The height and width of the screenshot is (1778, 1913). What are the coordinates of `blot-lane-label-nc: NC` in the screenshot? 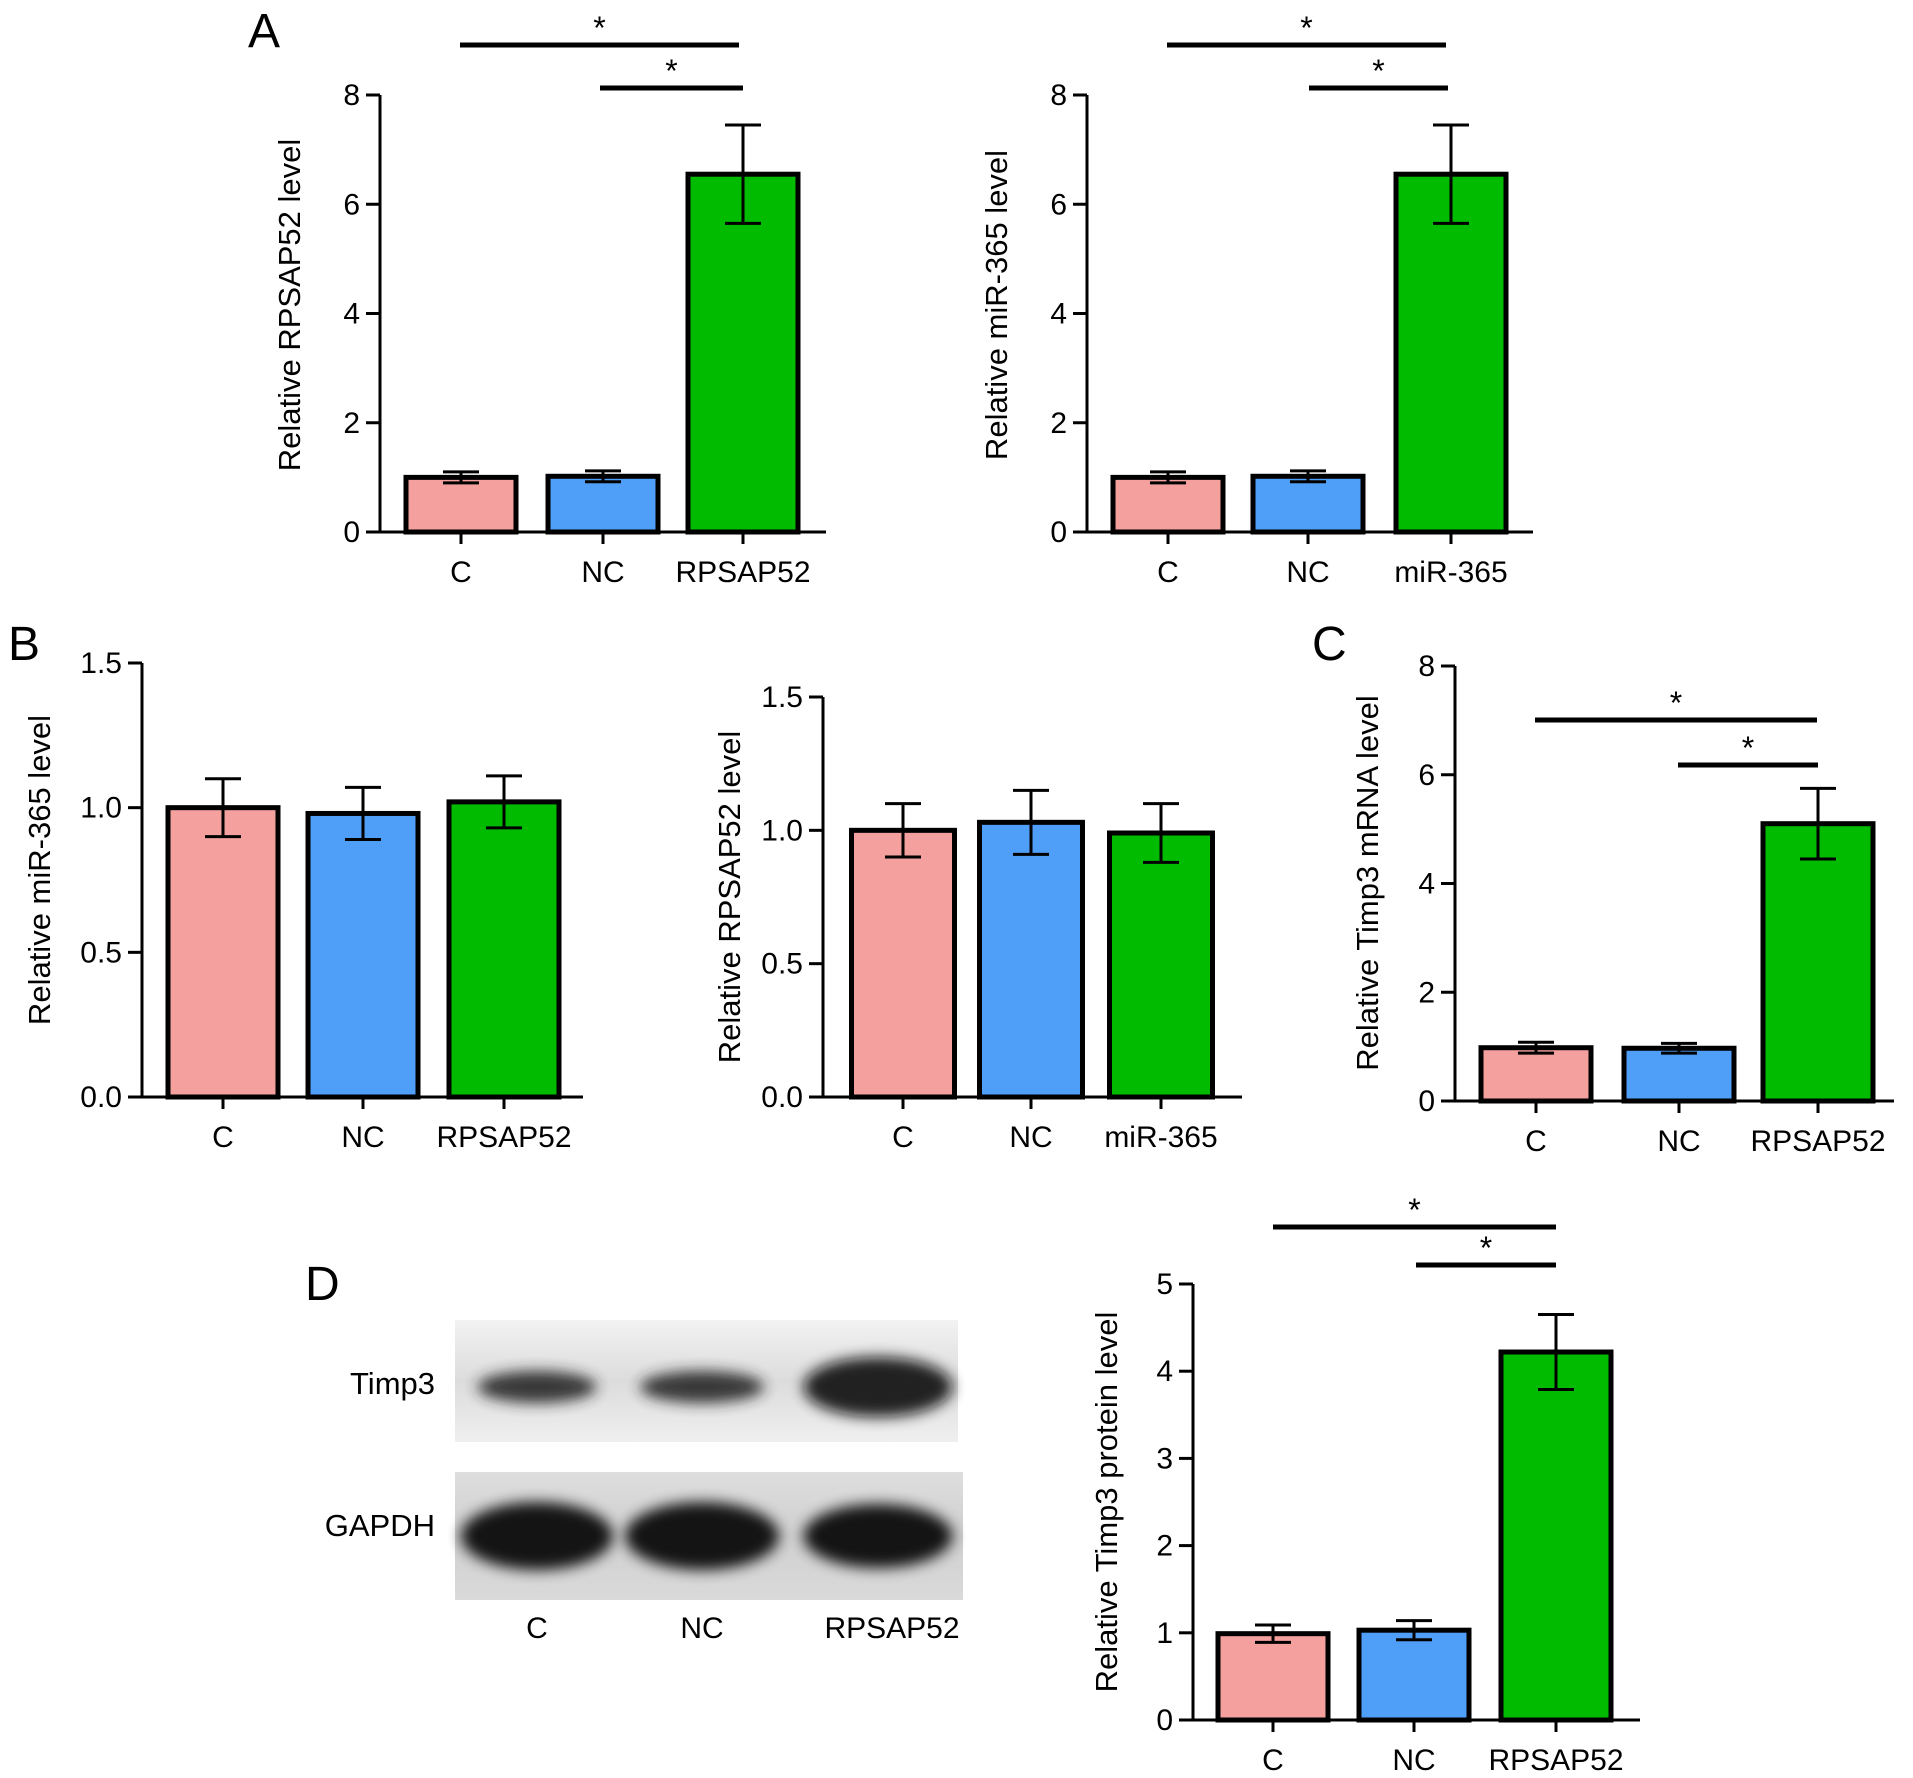 It's located at (701, 1628).